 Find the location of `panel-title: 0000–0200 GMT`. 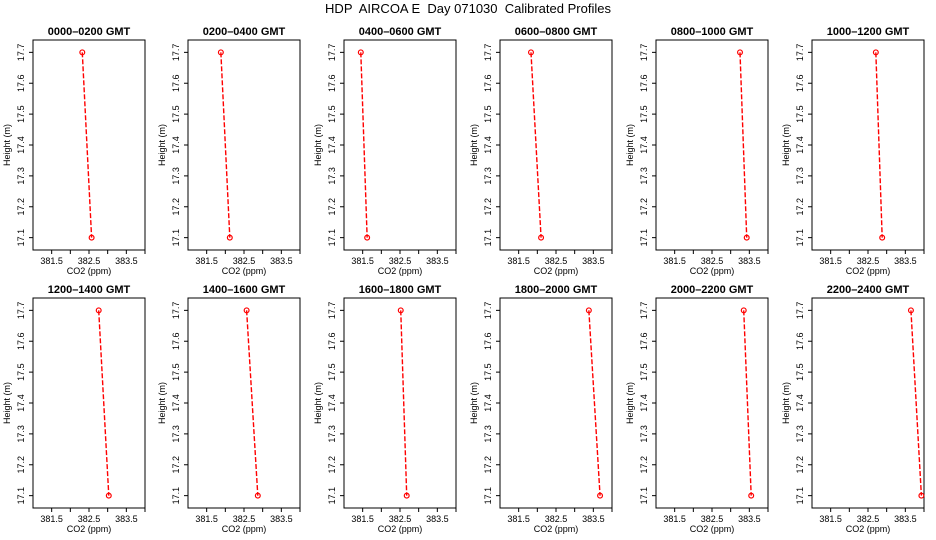

panel-title: 0000–0200 GMT is located at coordinates (89, 32).